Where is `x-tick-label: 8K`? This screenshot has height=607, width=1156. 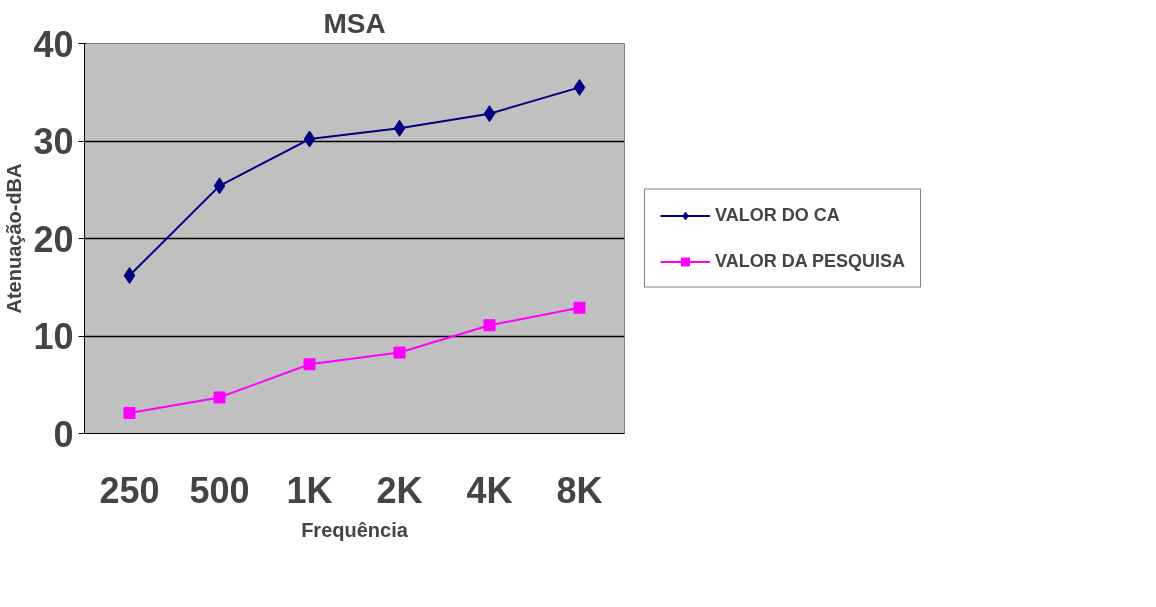
x-tick-label: 8K is located at coordinates (579, 490).